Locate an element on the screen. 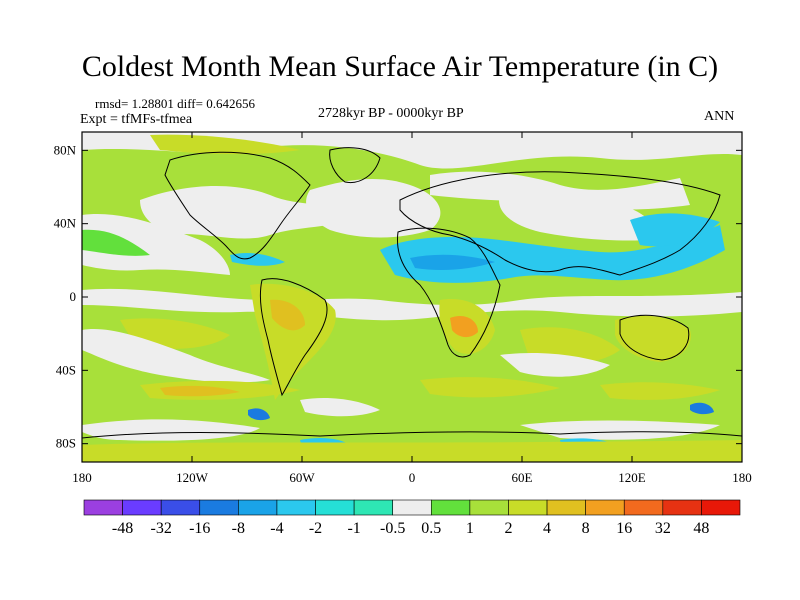  colorbar is located at coordinates (412, 507).